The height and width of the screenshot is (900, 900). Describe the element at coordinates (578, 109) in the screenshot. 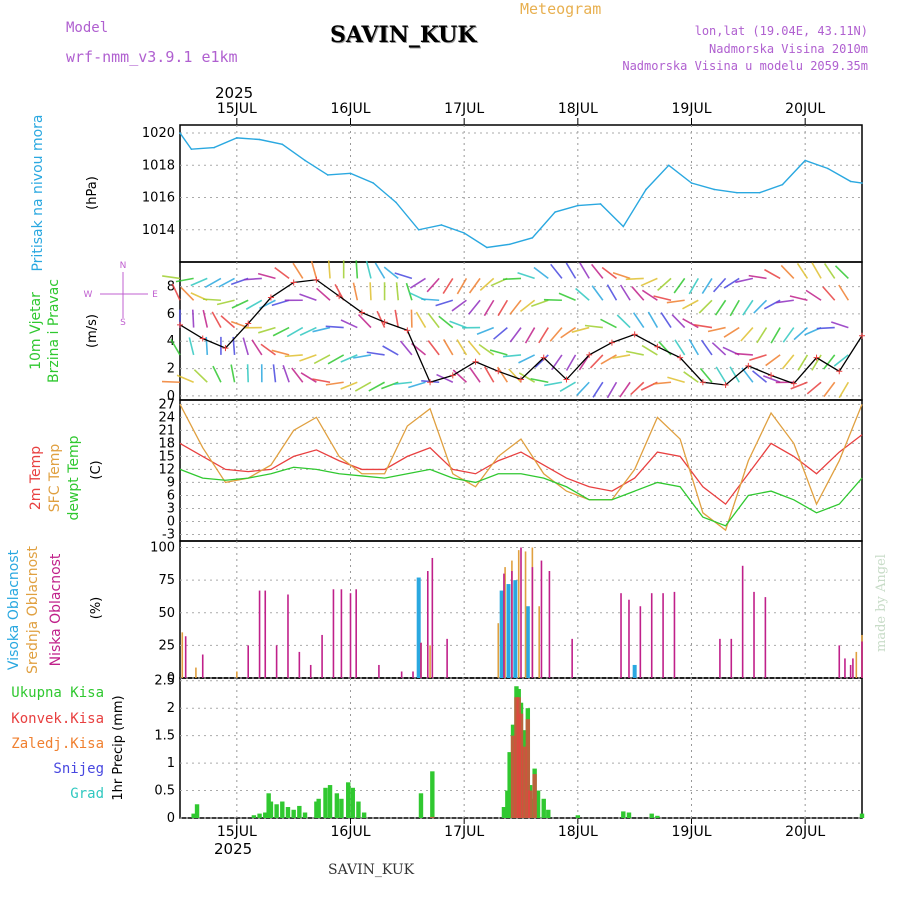

I see `day-label-top: 18JUL` at that location.